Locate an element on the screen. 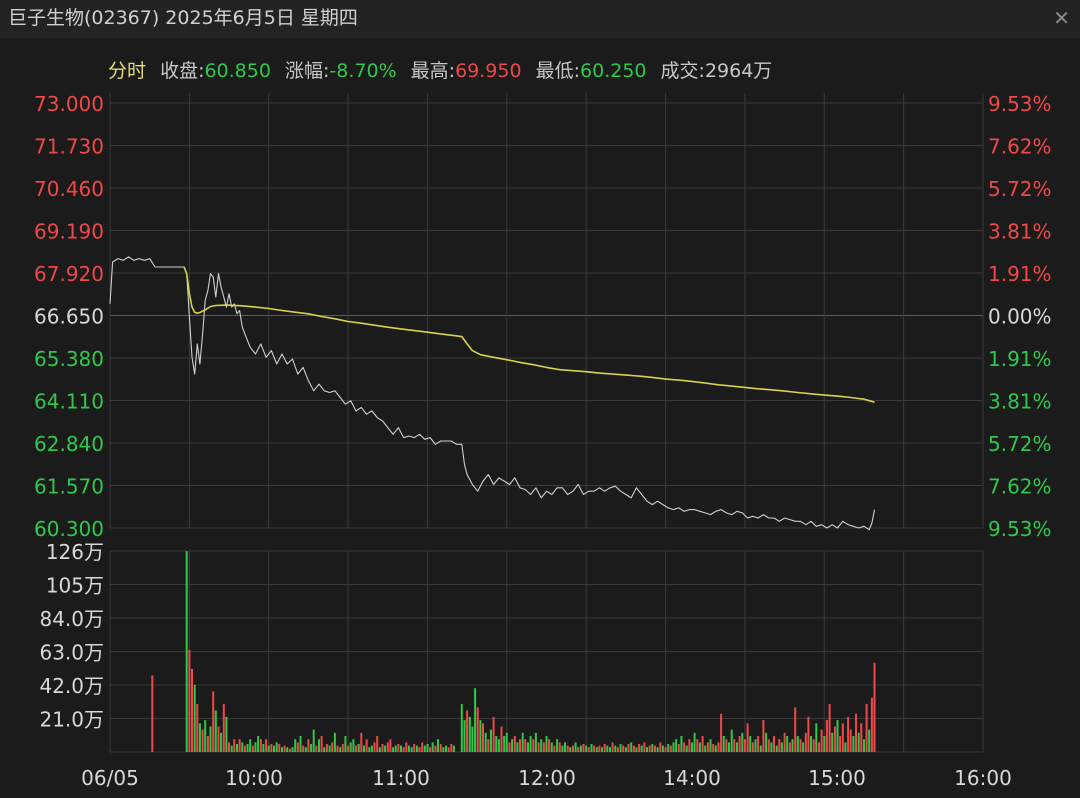 This screenshot has width=1080, height=798. high-label: 最高: is located at coordinates (433, 71).